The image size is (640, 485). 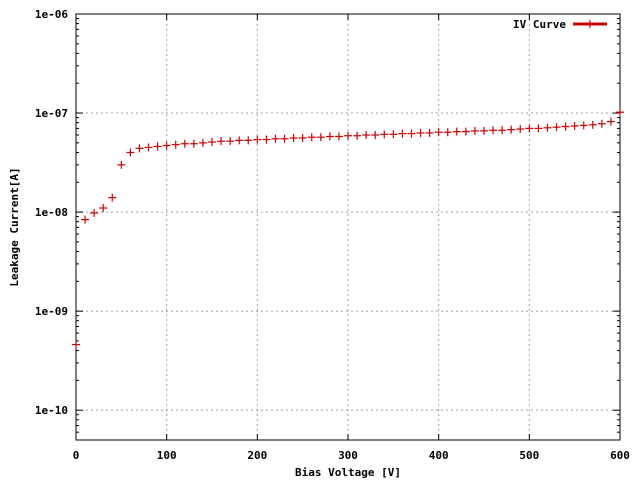 What do you see at coordinates (76, 455) in the screenshot?
I see `x-tick-label: 0` at bounding box center [76, 455].